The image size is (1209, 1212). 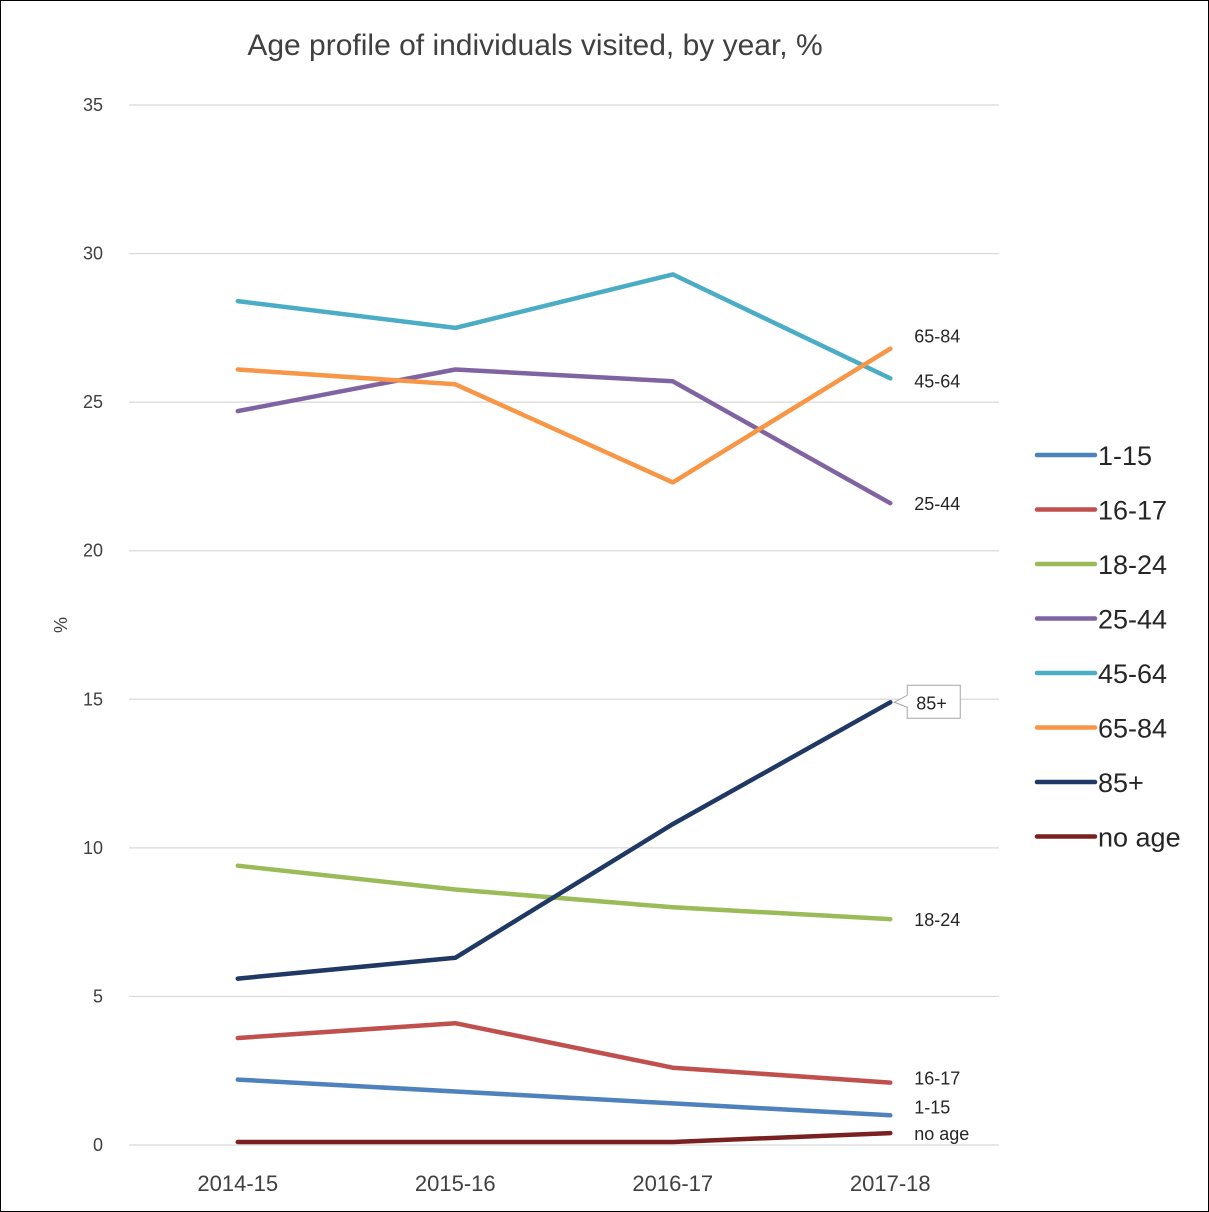 What do you see at coordinates (931, 703) in the screenshot?
I see `data-label: 85+` at bounding box center [931, 703].